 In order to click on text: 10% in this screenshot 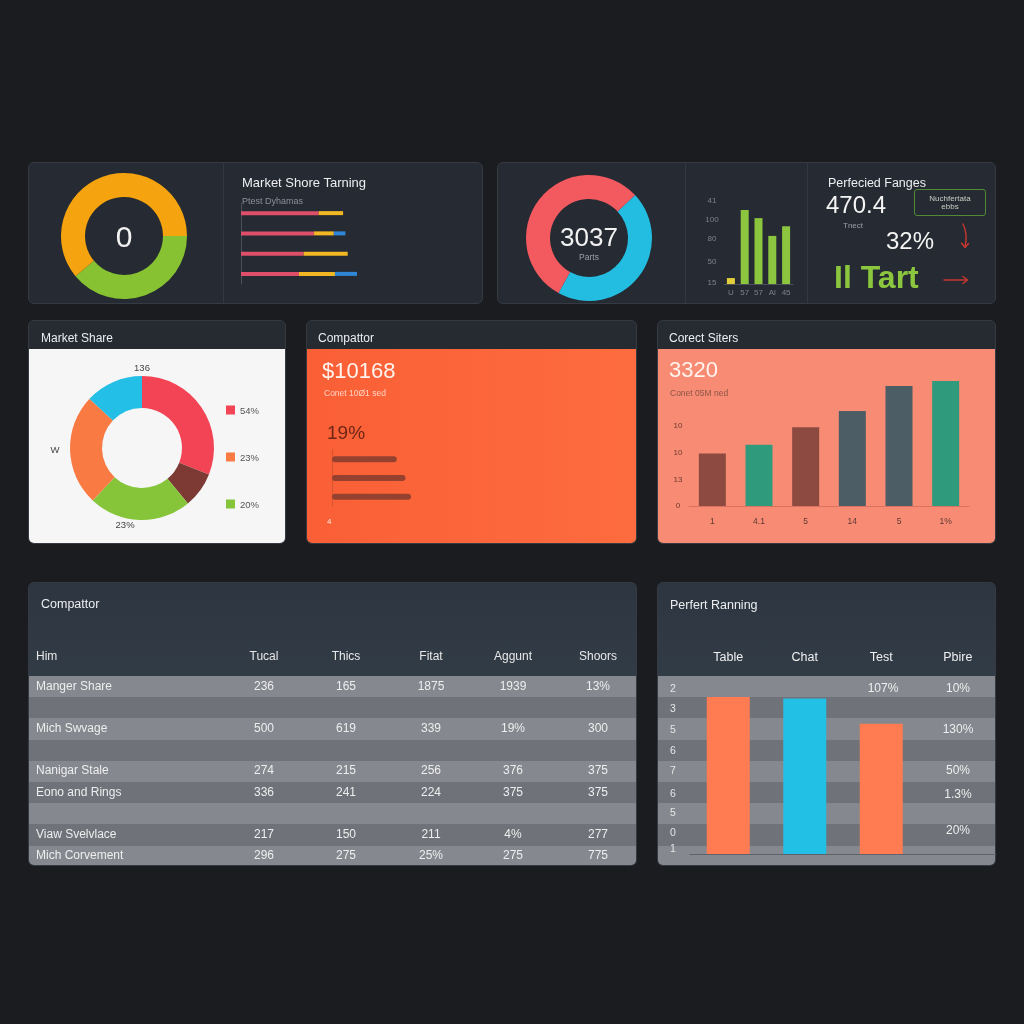, I will do `click(958, 688)`.